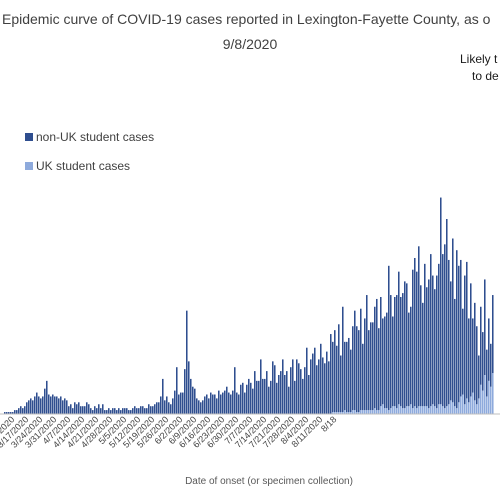 The height and width of the screenshot is (500, 500). What do you see at coordinates (479, 59) in the screenshot?
I see `annotation-line1: Likely t` at bounding box center [479, 59].